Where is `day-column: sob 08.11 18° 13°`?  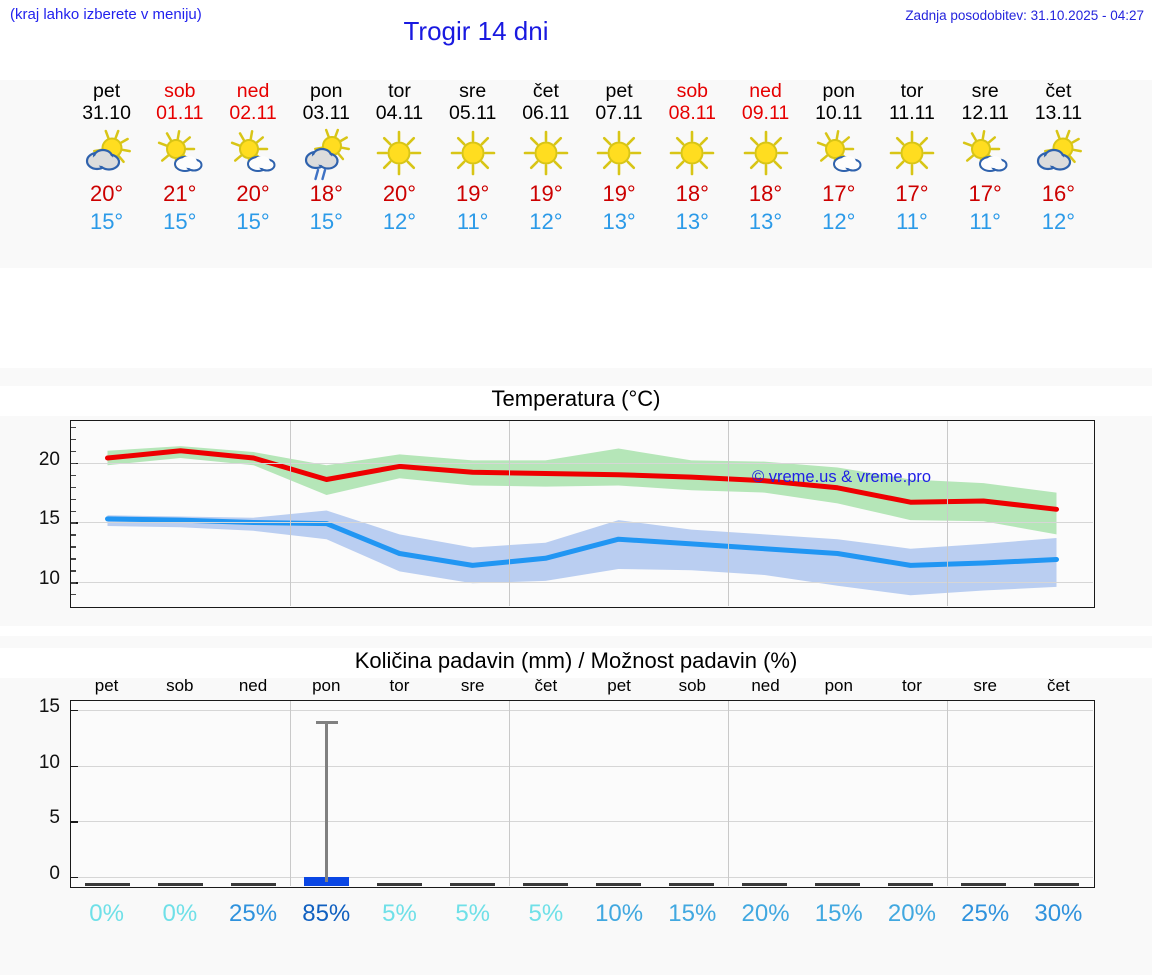 day-column: sob 08.11 18° 13° is located at coordinates (692, 158).